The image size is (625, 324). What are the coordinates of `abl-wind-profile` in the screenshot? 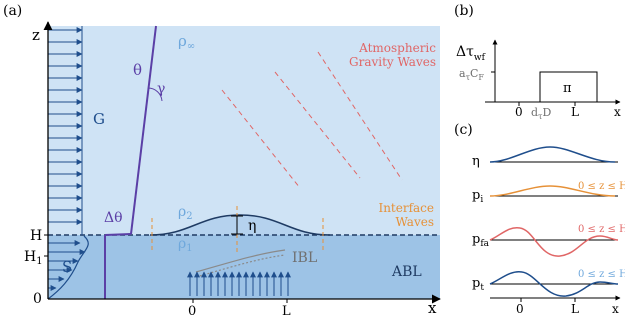 It's located at (68, 267).